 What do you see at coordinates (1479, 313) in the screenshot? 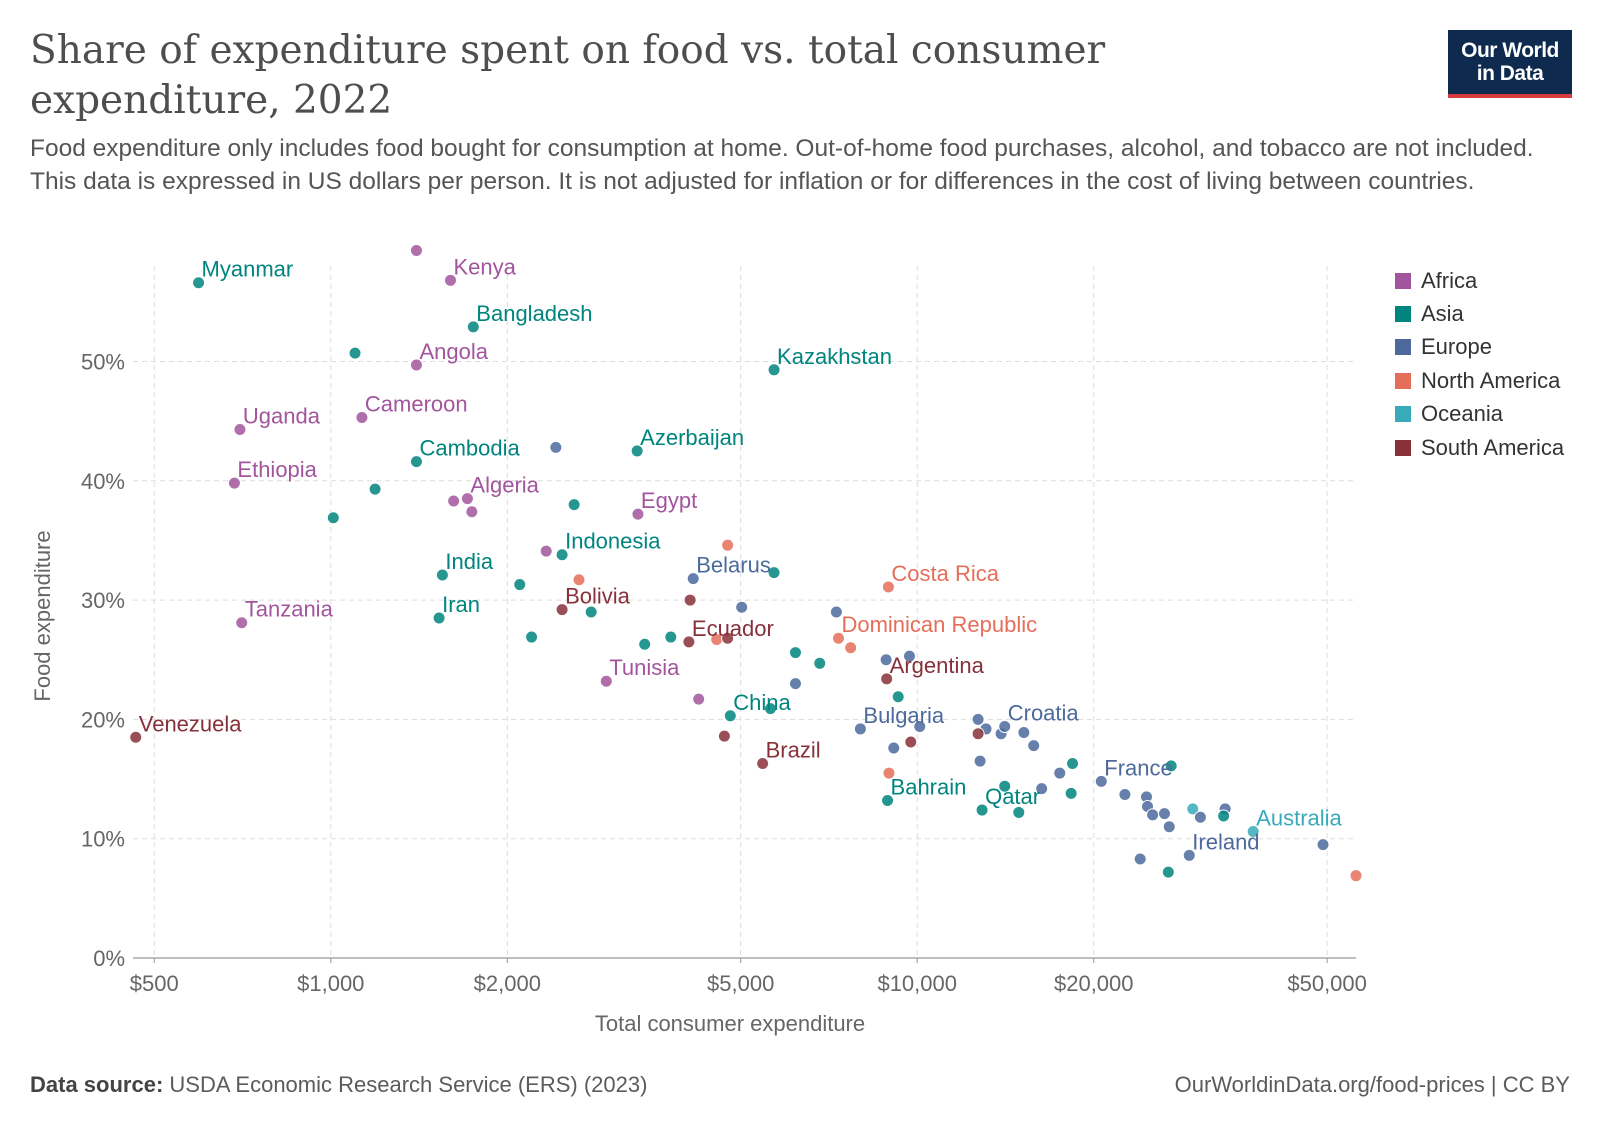
I see `legend-item: Asia` at bounding box center [1479, 313].